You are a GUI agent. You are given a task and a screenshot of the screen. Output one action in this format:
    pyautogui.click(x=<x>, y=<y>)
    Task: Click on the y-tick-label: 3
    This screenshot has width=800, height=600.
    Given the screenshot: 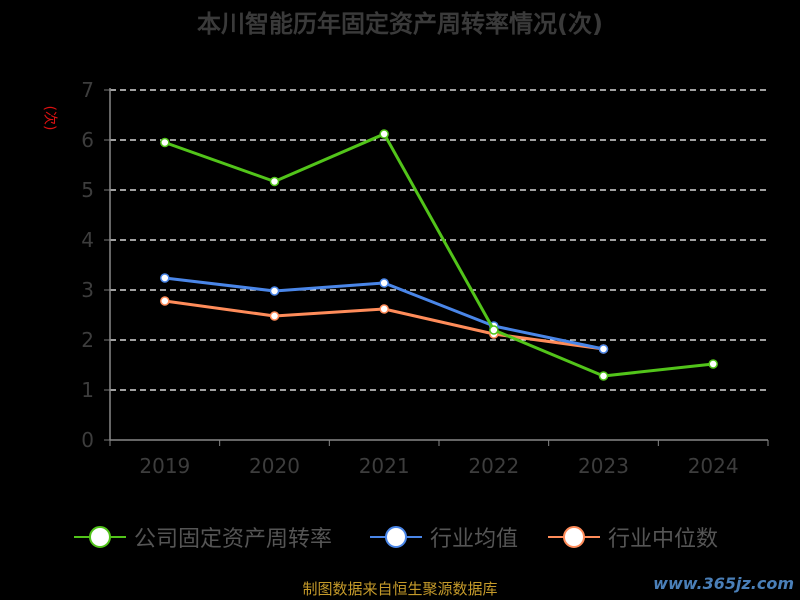 What is the action you would take?
    pyautogui.click(x=87, y=290)
    